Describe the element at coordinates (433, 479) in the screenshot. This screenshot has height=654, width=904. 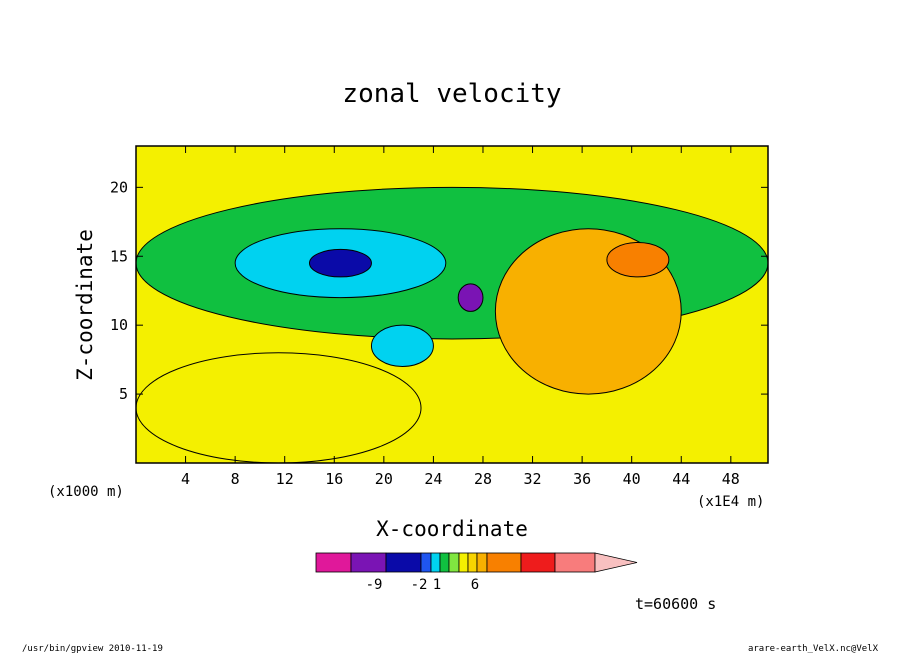
I see `x-tick-label: 24` at that location.